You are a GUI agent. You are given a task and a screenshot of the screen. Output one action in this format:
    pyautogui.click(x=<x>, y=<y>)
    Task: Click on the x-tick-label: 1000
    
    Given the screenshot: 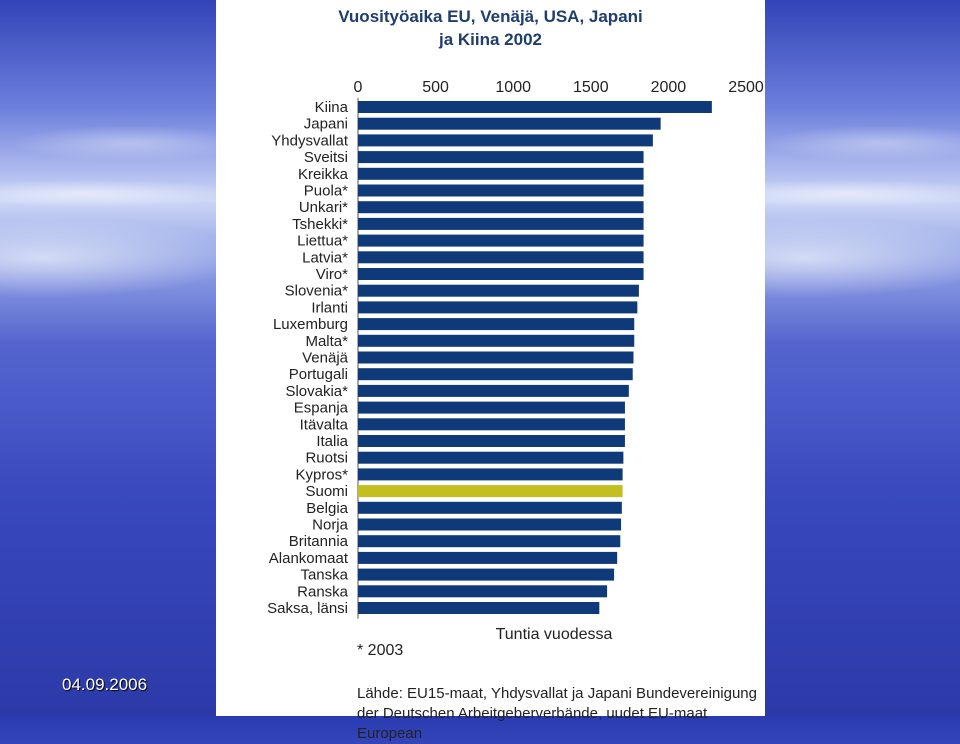 What is the action you would take?
    pyautogui.click(x=513, y=87)
    